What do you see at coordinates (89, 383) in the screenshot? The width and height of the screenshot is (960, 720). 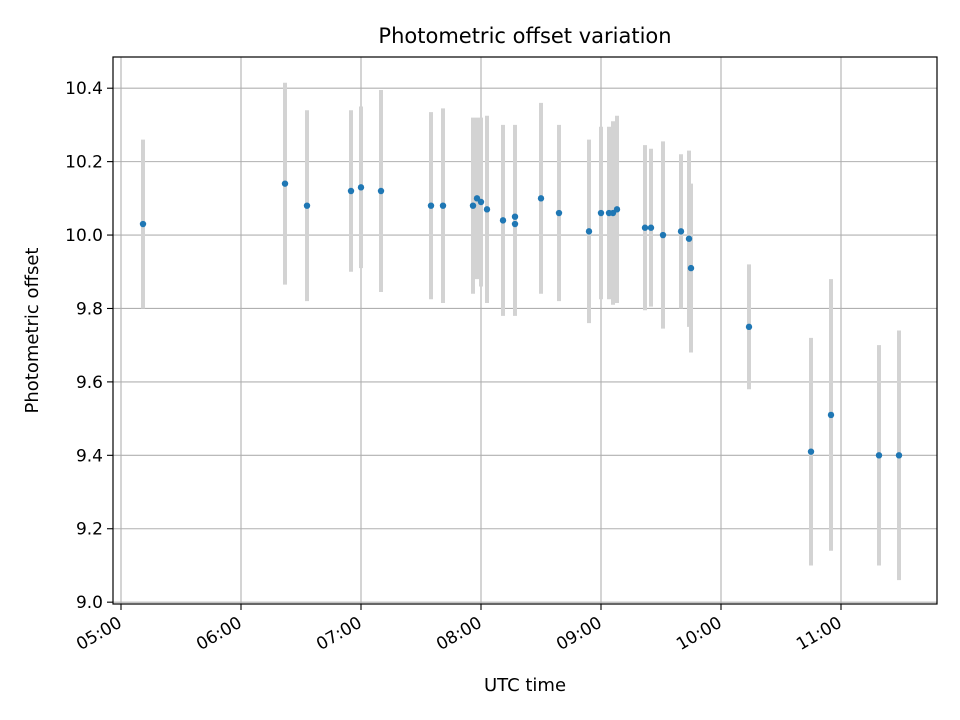 I see `y-tick-label: 9.6` at bounding box center [89, 383].